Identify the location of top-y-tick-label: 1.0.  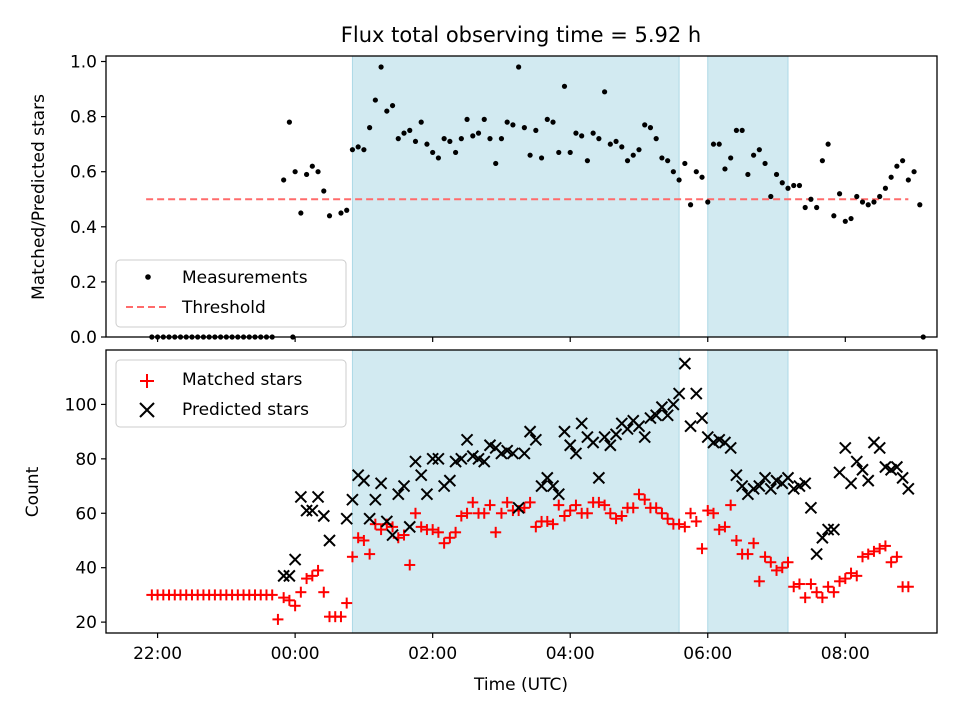
(83, 63).